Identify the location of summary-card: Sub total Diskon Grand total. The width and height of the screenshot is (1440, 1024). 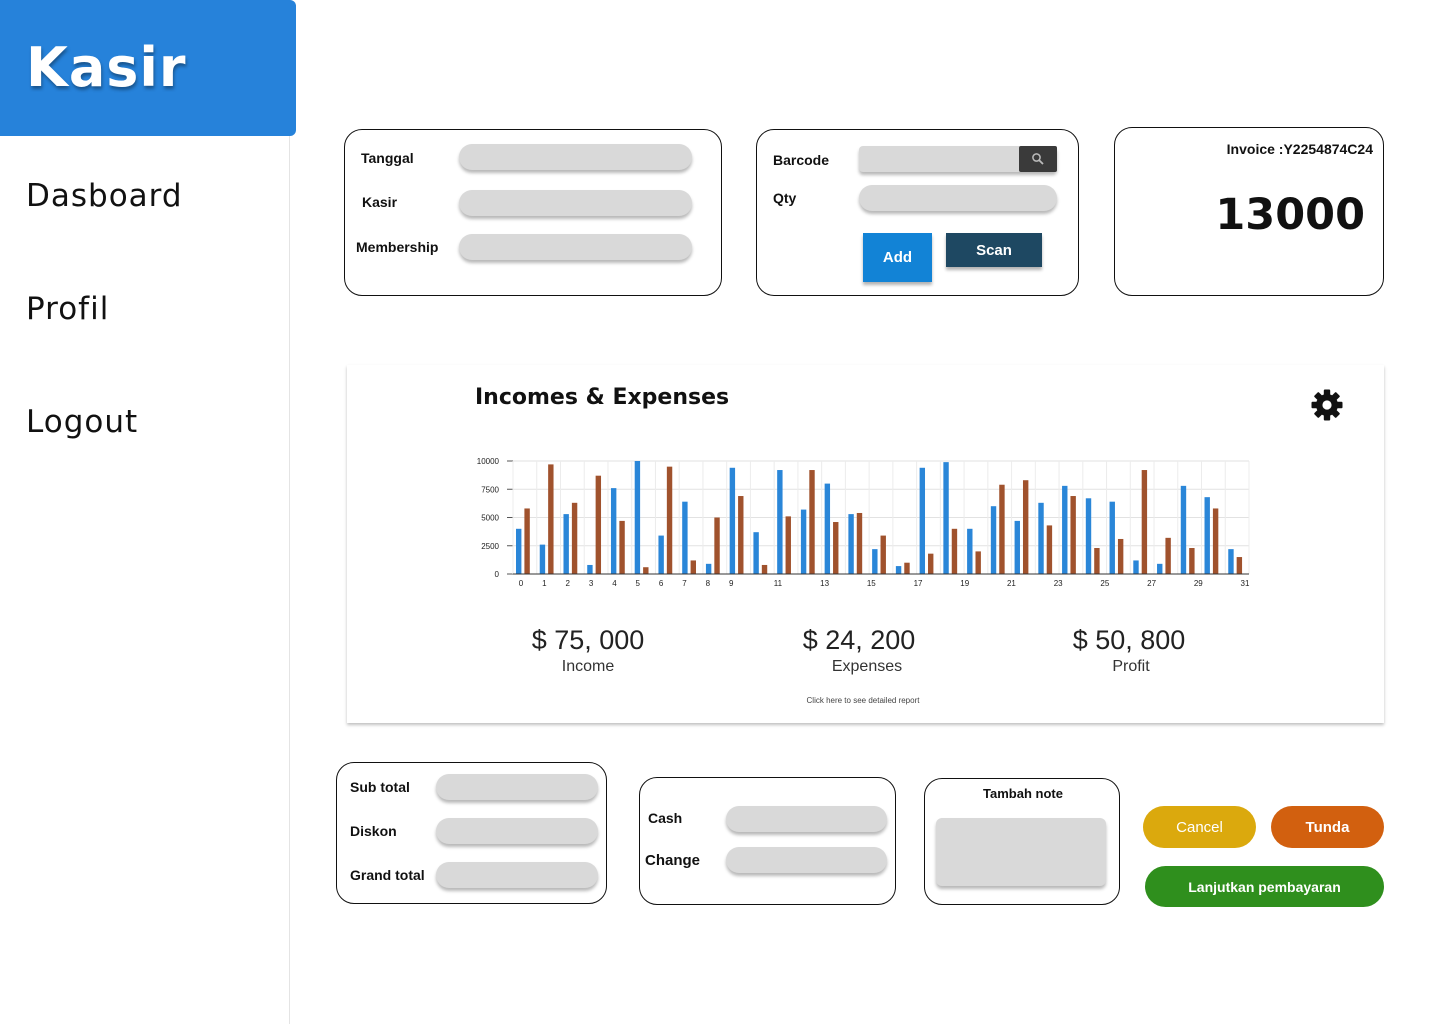
(471, 833).